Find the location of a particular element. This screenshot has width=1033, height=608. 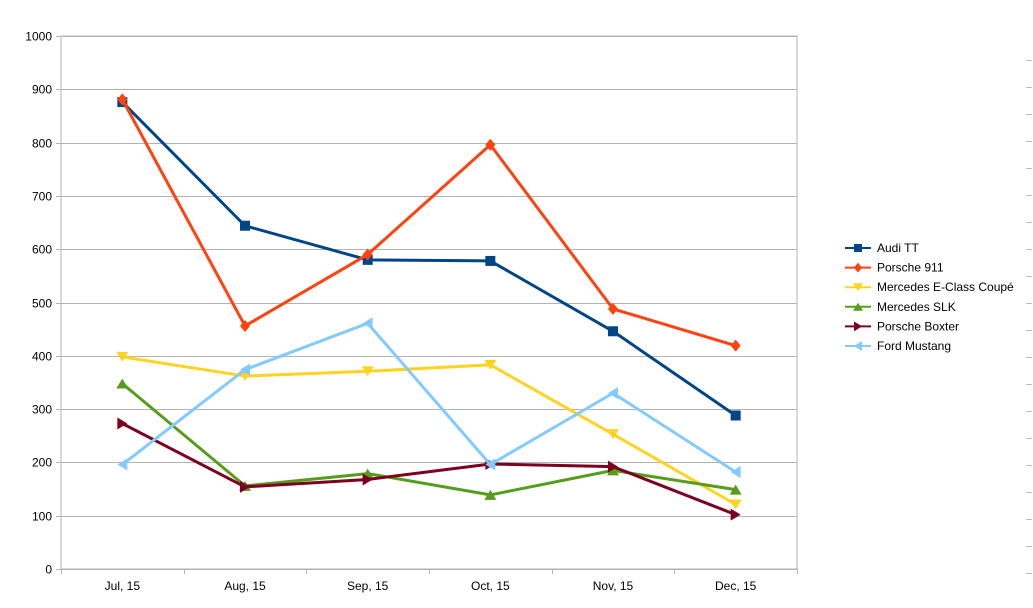

legend-item: Ford Mustang is located at coordinates (898, 346).